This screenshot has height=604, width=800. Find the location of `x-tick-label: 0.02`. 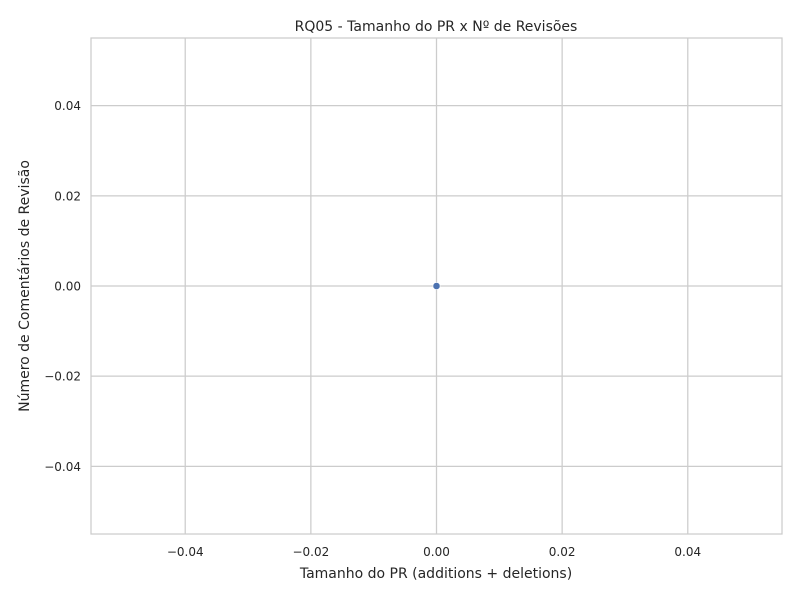

x-tick-label: 0.02 is located at coordinates (562, 552).